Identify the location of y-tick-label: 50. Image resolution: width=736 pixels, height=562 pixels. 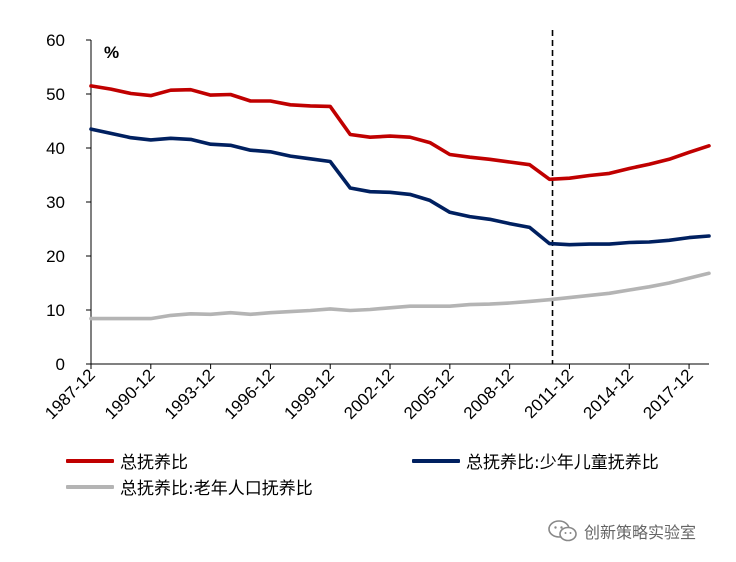
(55, 94).